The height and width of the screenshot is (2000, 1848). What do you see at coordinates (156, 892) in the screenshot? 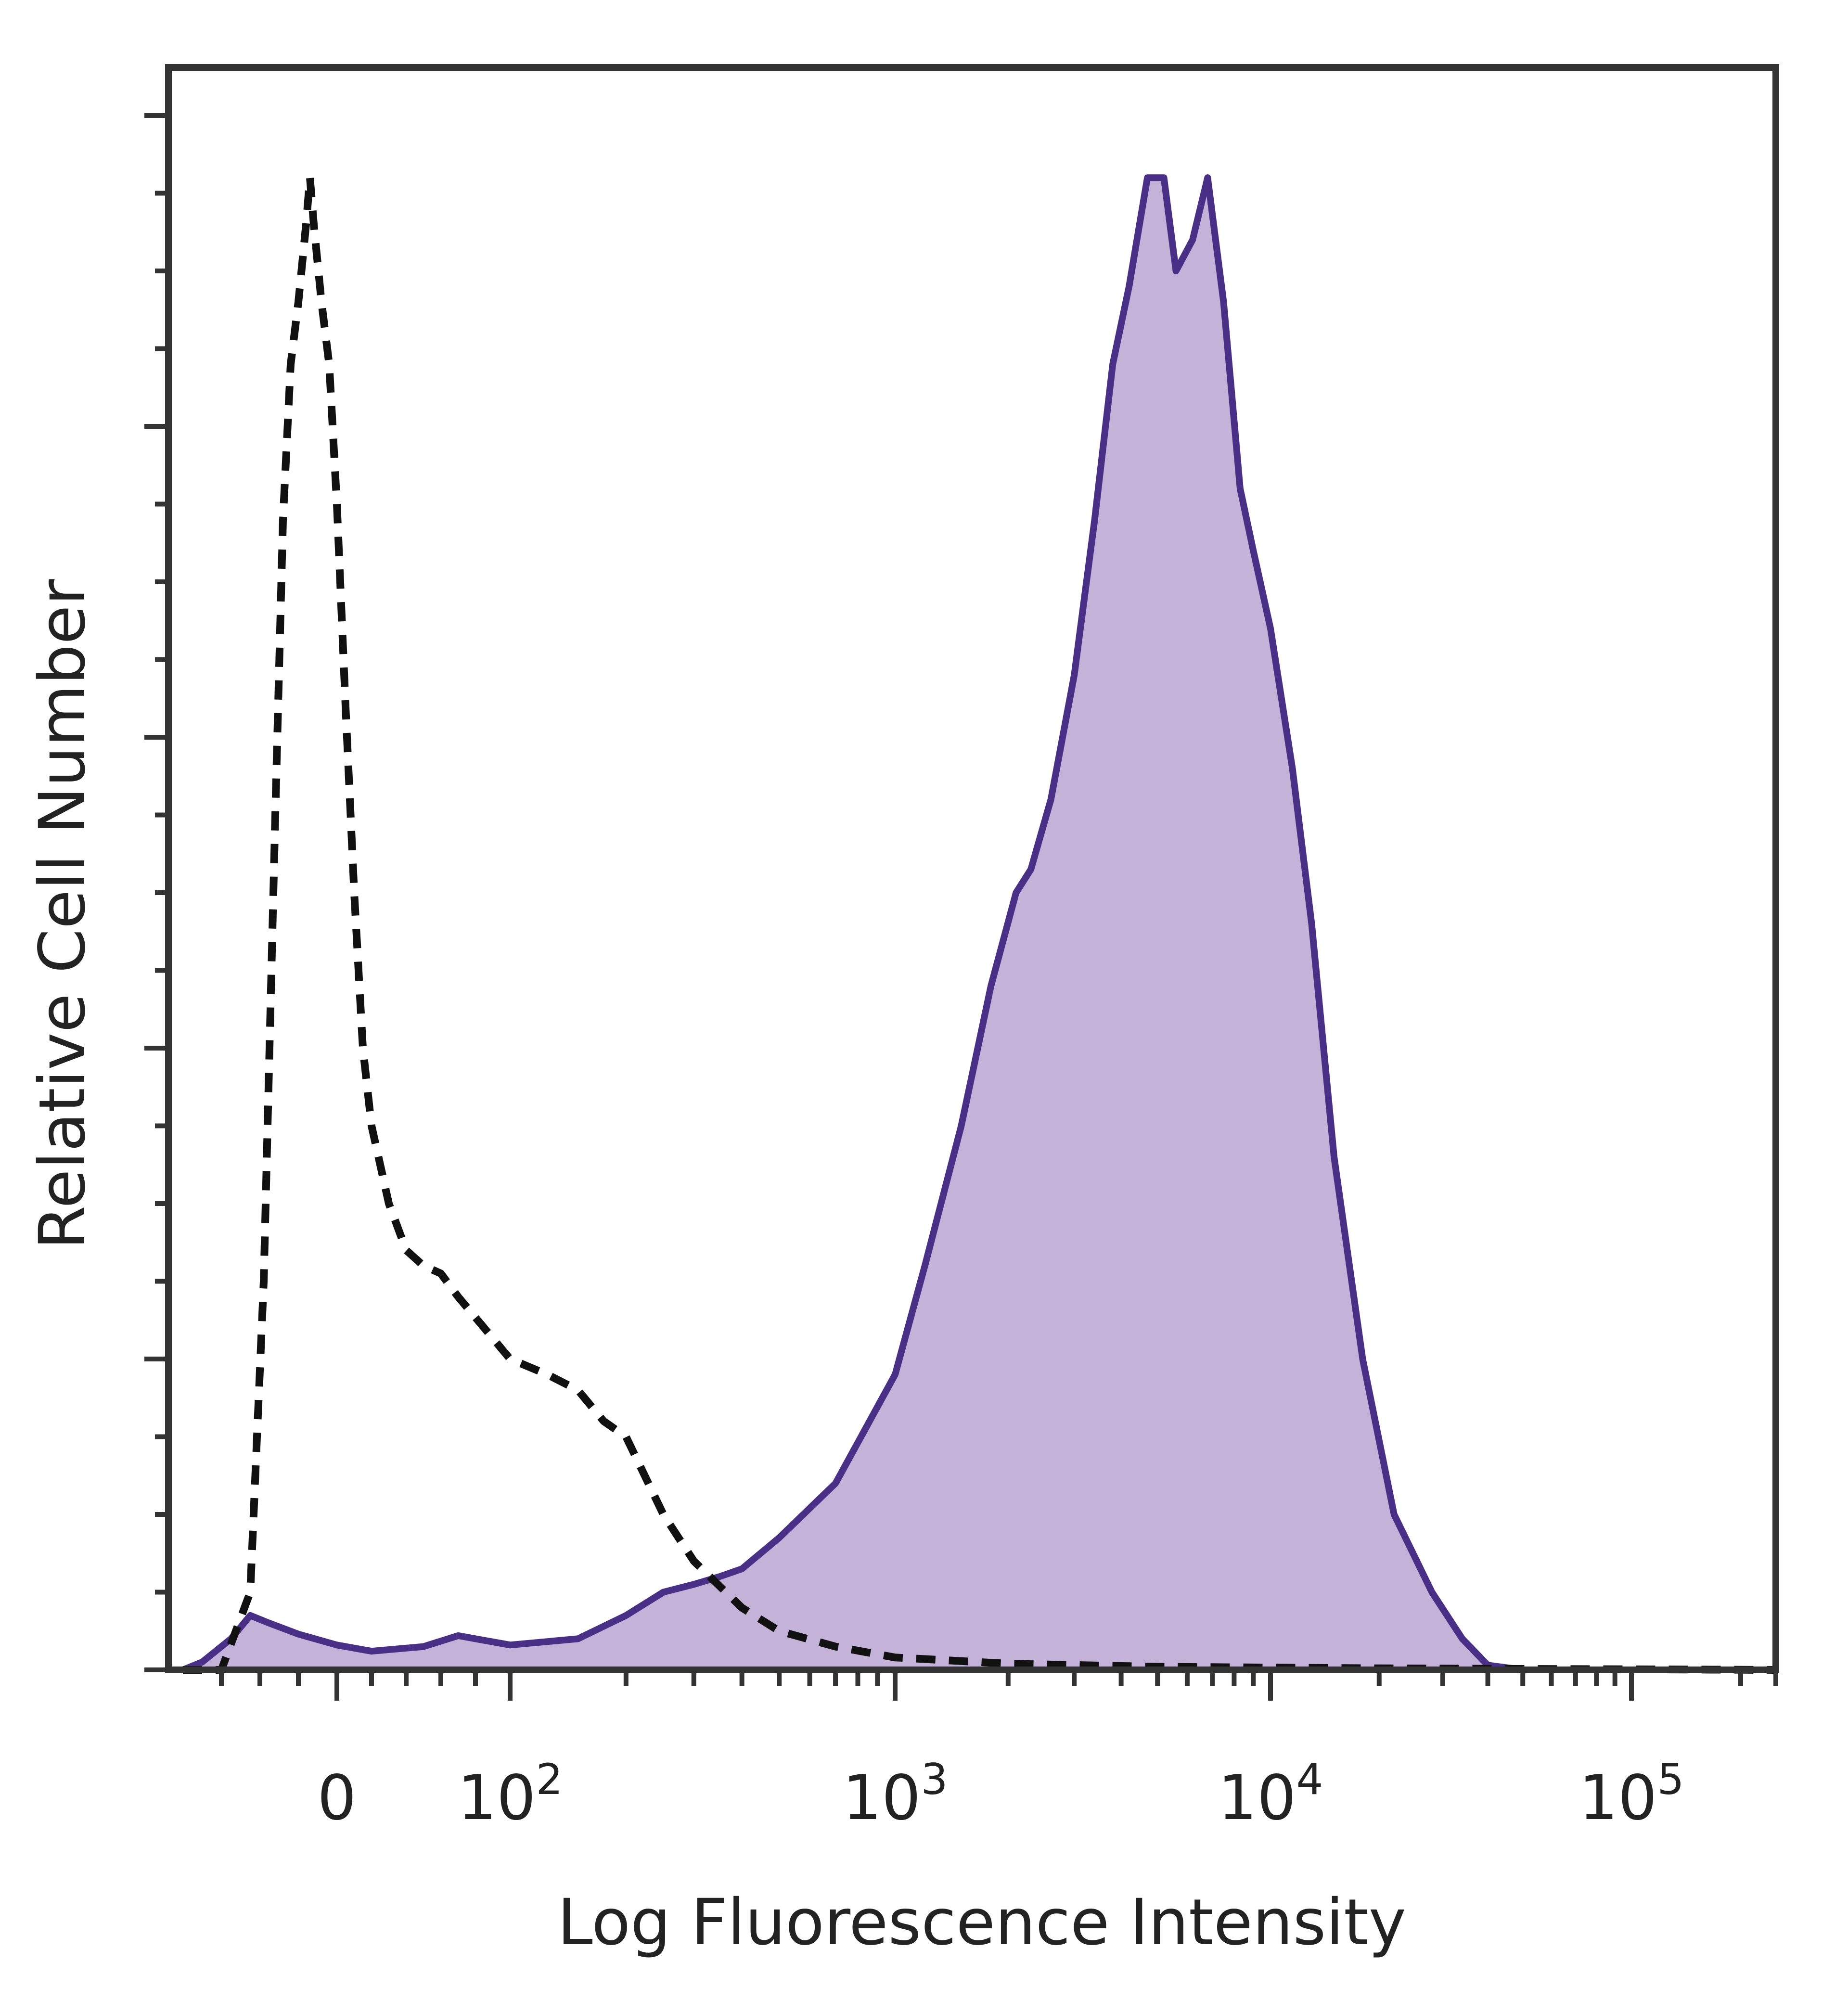
I see `y-axis-ticks` at bounding box center [156, 892].